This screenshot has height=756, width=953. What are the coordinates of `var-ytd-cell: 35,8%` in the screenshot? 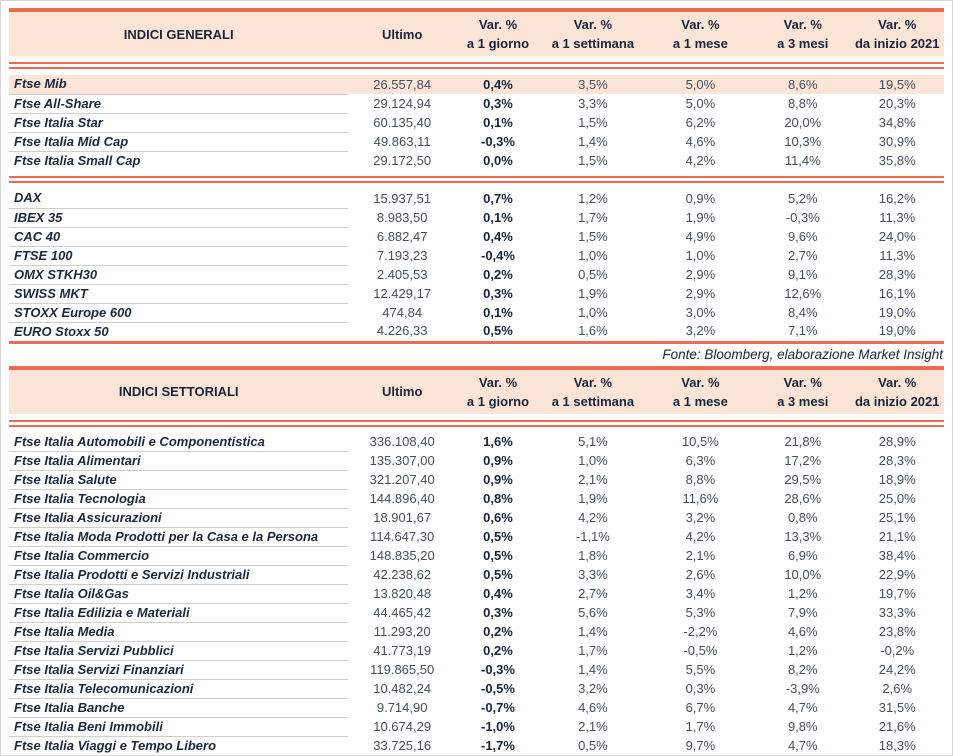 It's located at (897, 160).